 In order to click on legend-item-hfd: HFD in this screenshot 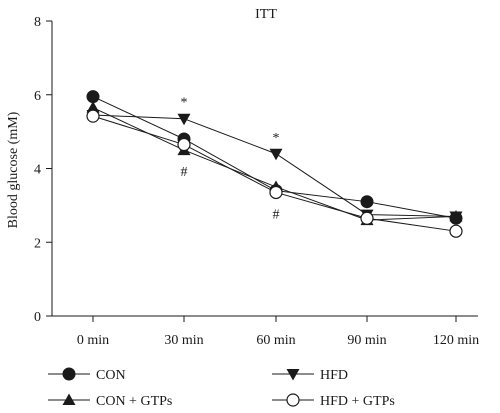, I will do `click(310, 375)`.